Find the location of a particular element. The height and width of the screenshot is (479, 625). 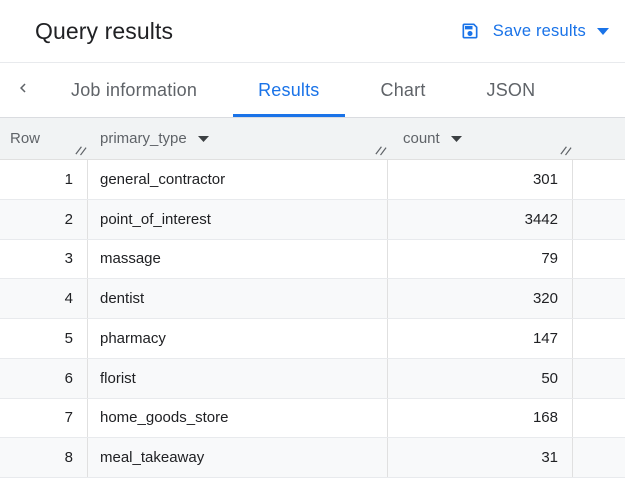

column-header-filler is located at coordinates (599, 138).